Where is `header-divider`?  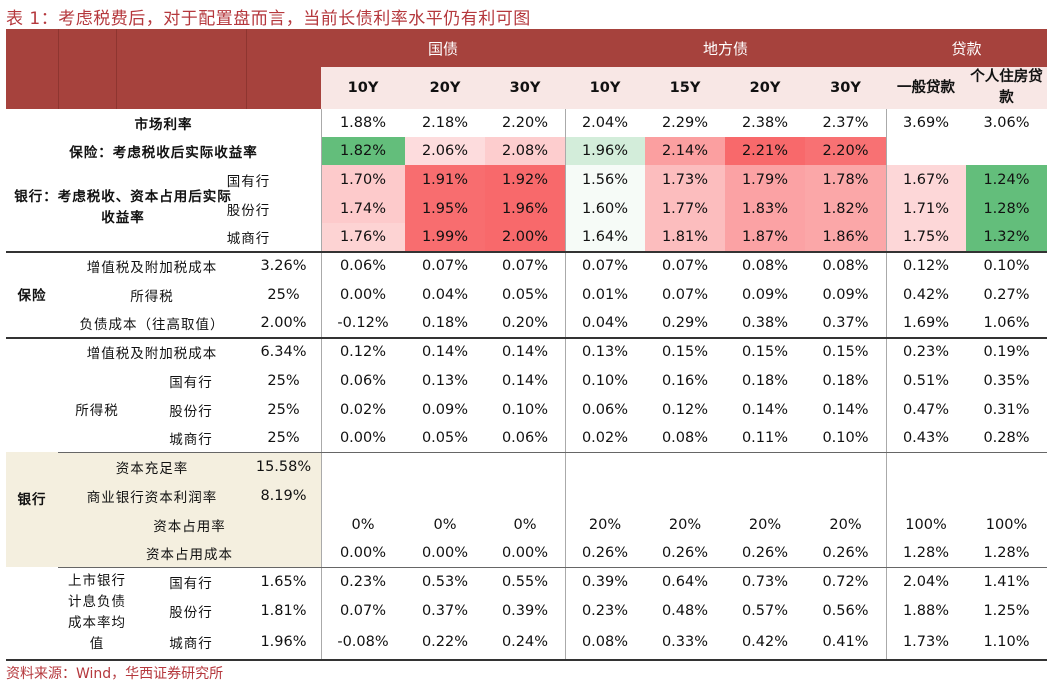
header-divider is located at coordinates (116, 69).